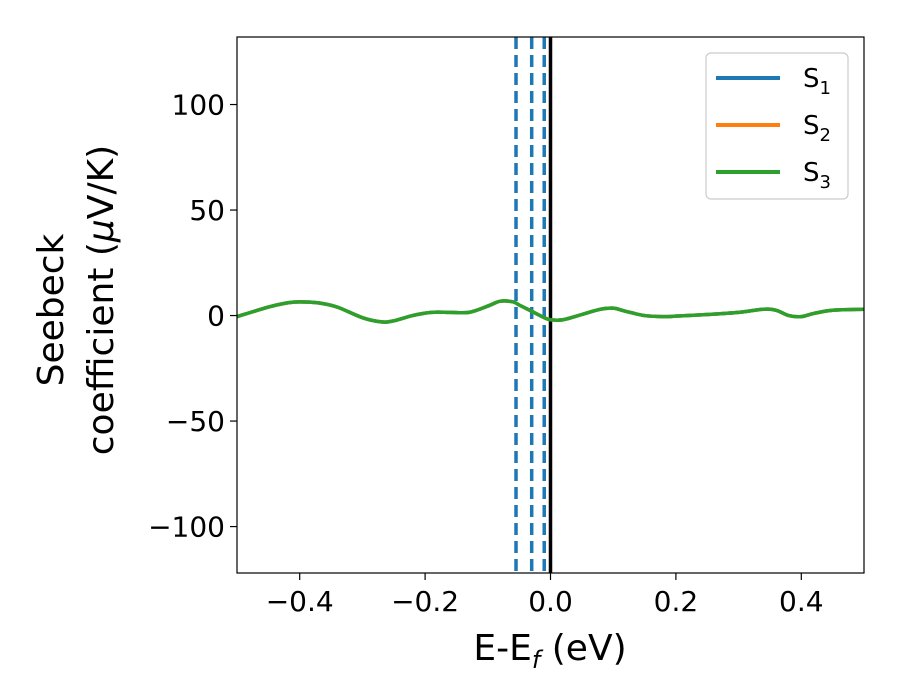 The image size is (900, 700). What do you see at coordinates (550, 601) in the screenshot?
I see `x-tick-label: 0.0` at bounding box center [550, 601].